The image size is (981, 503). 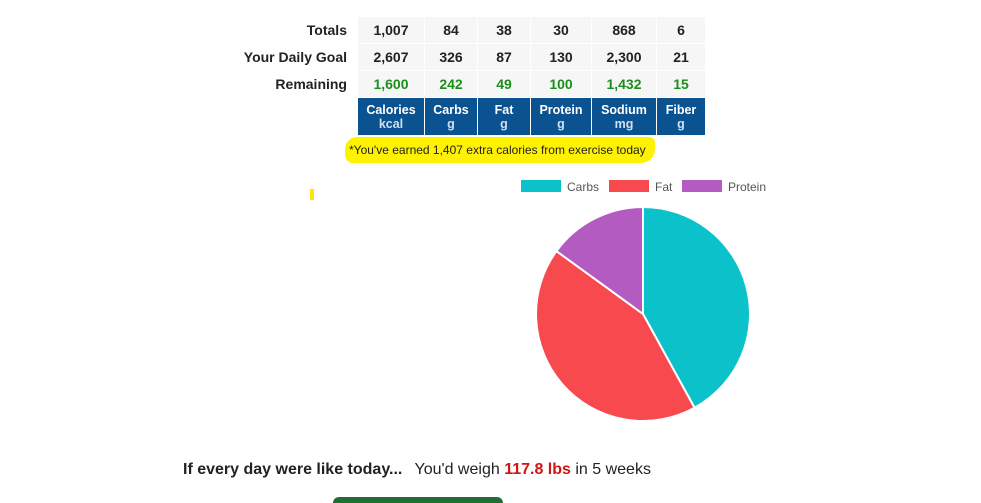 I want to click on column-header-sodium: Sodium mg, so click(x=624, y=116).